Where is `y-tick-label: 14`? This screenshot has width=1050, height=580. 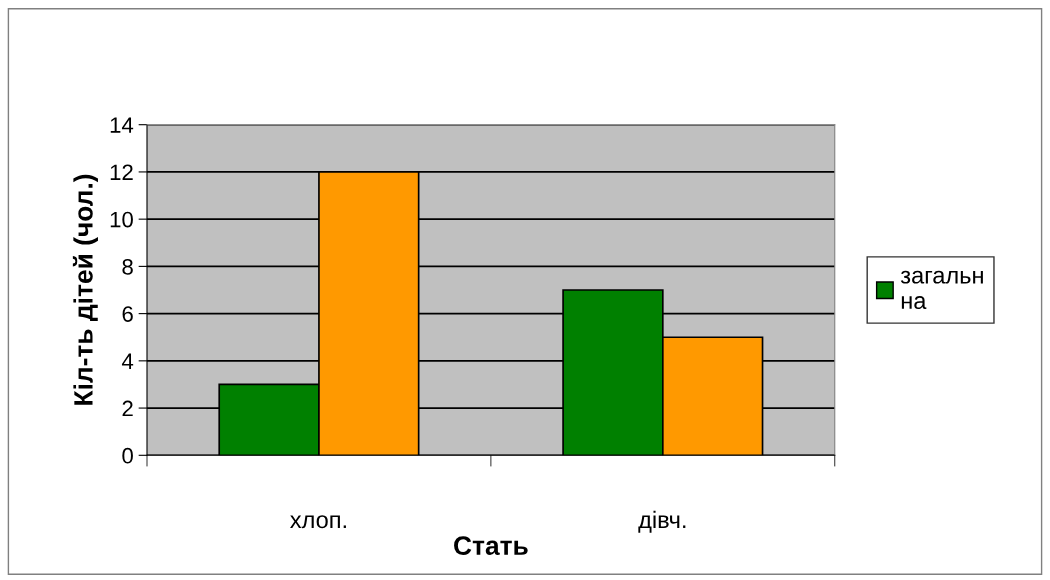 y-tick-label: 14 is located at coordinates (122, 125).